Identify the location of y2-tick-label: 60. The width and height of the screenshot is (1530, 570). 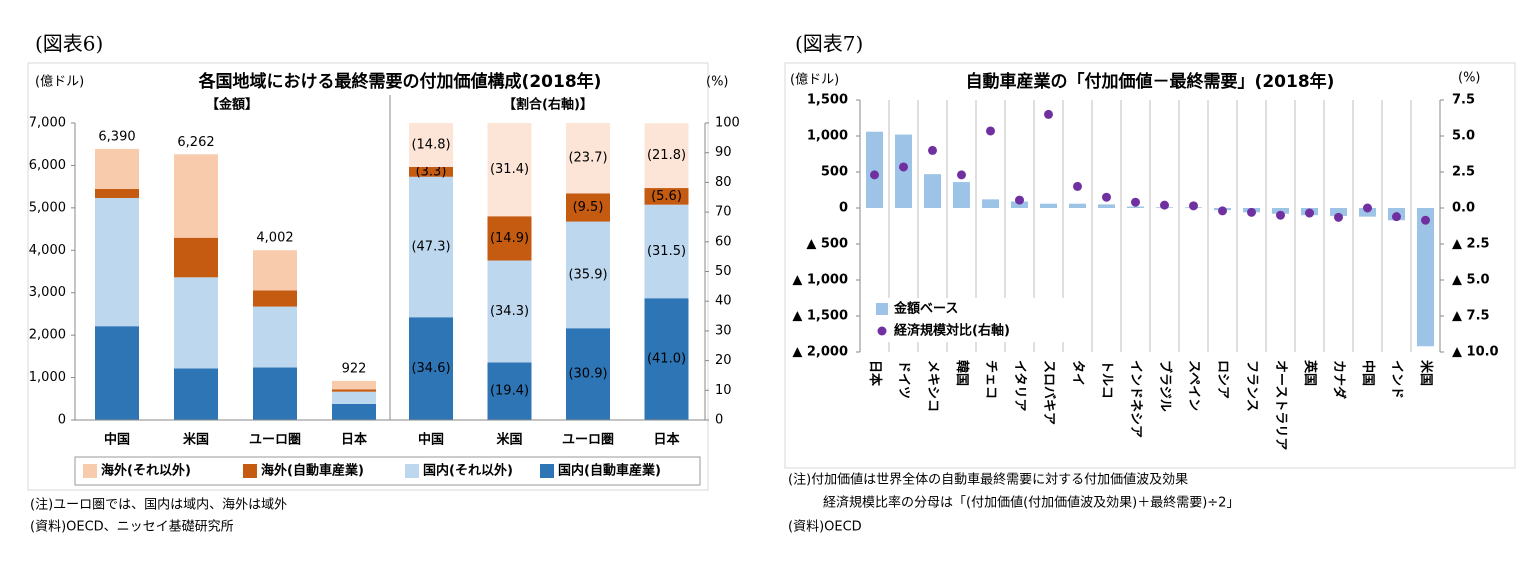
(723, 241).